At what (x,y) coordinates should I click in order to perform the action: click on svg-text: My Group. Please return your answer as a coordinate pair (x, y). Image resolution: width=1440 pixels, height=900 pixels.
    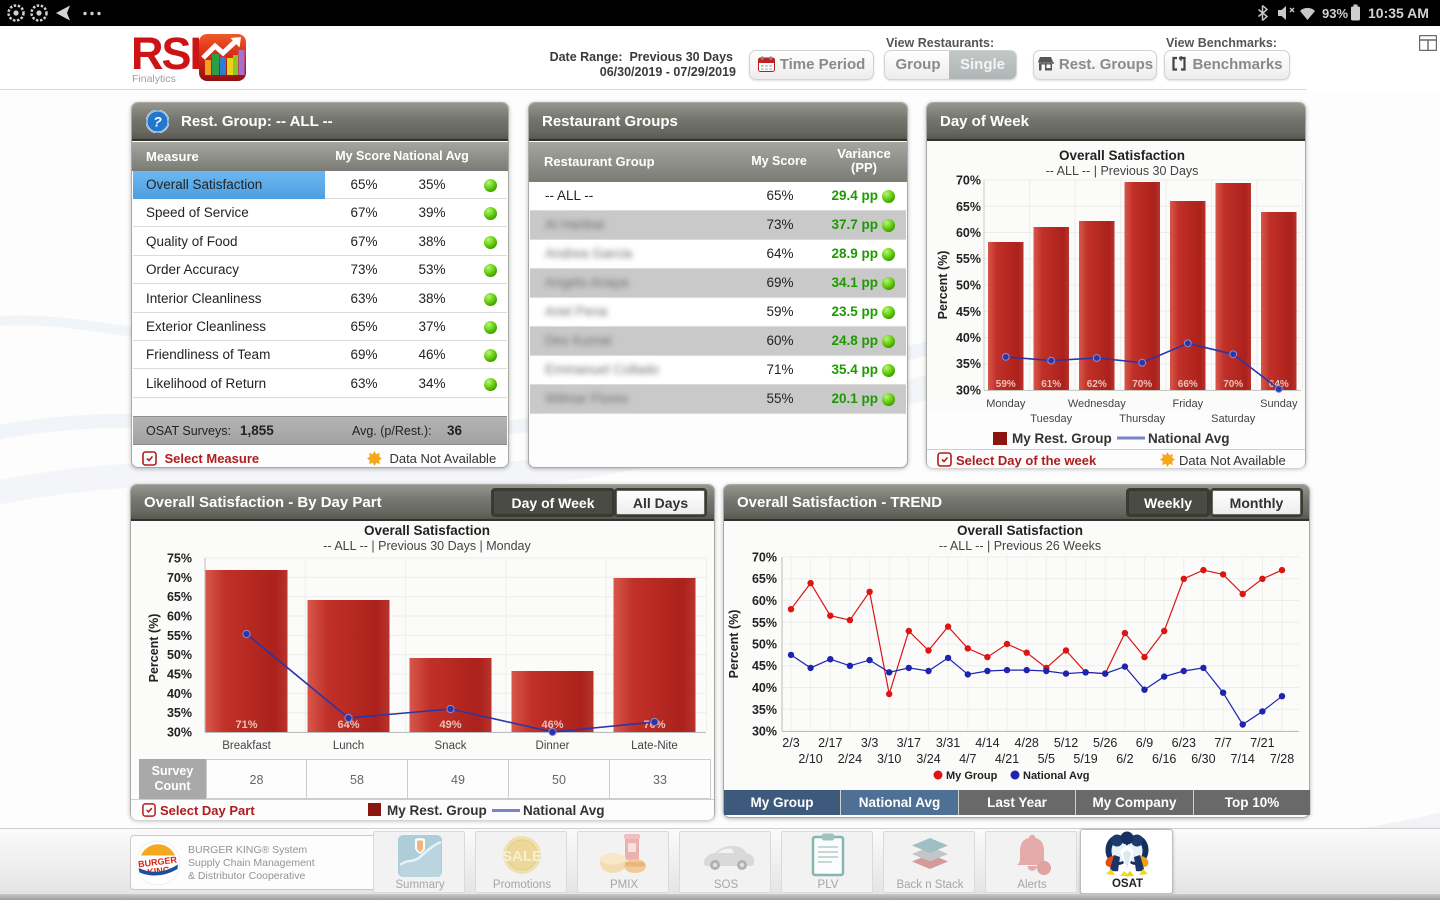
    Looking at the image, I should click on (972, 776).